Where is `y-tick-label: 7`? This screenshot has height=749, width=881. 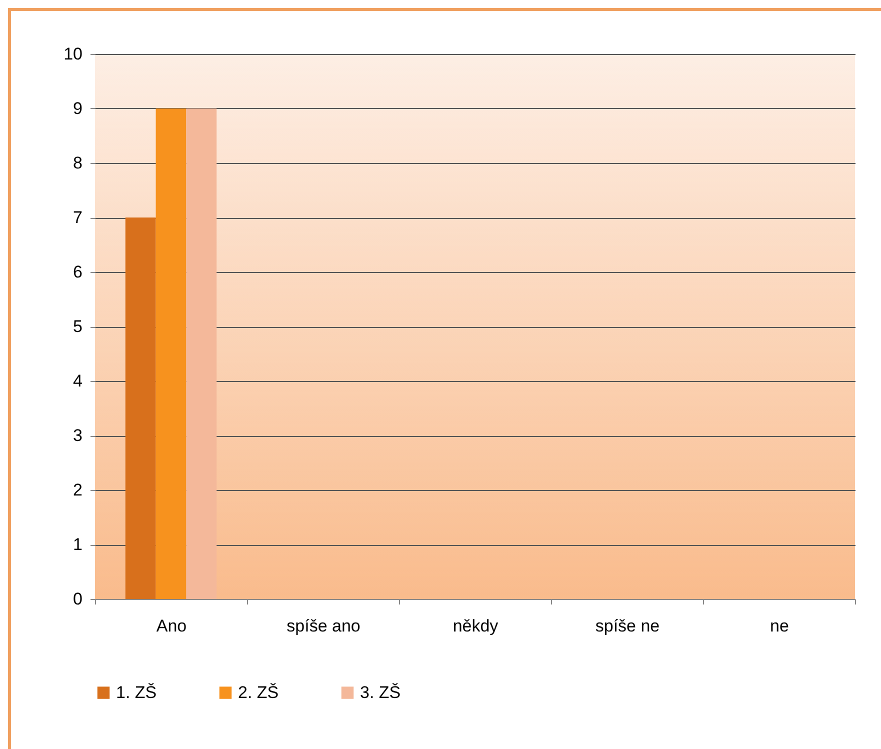 y-tick-label: 7 is located at coordinates (77, 217).